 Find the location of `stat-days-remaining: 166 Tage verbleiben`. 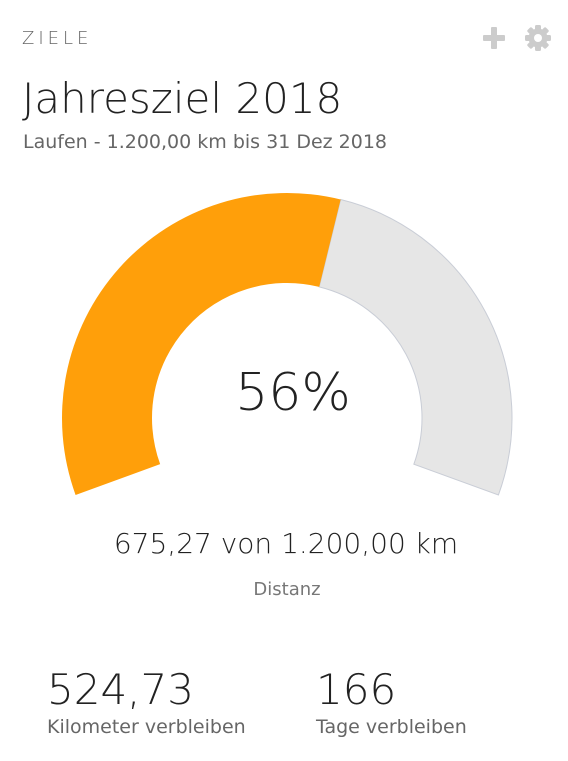

stat-days-remaining: 166 Tage verbleiben is located at coordinates (391, 701).